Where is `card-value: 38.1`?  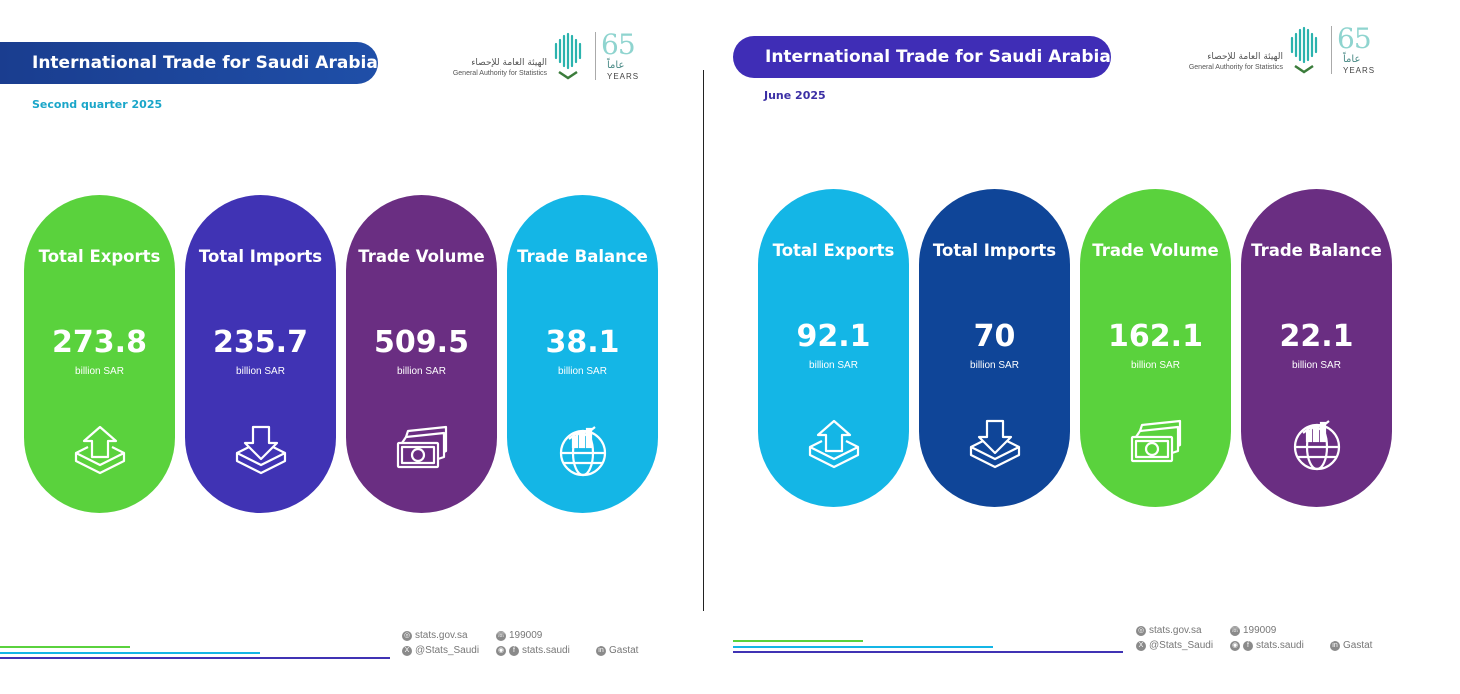 card-value: 38.1 is located at coordinates (582, 342).